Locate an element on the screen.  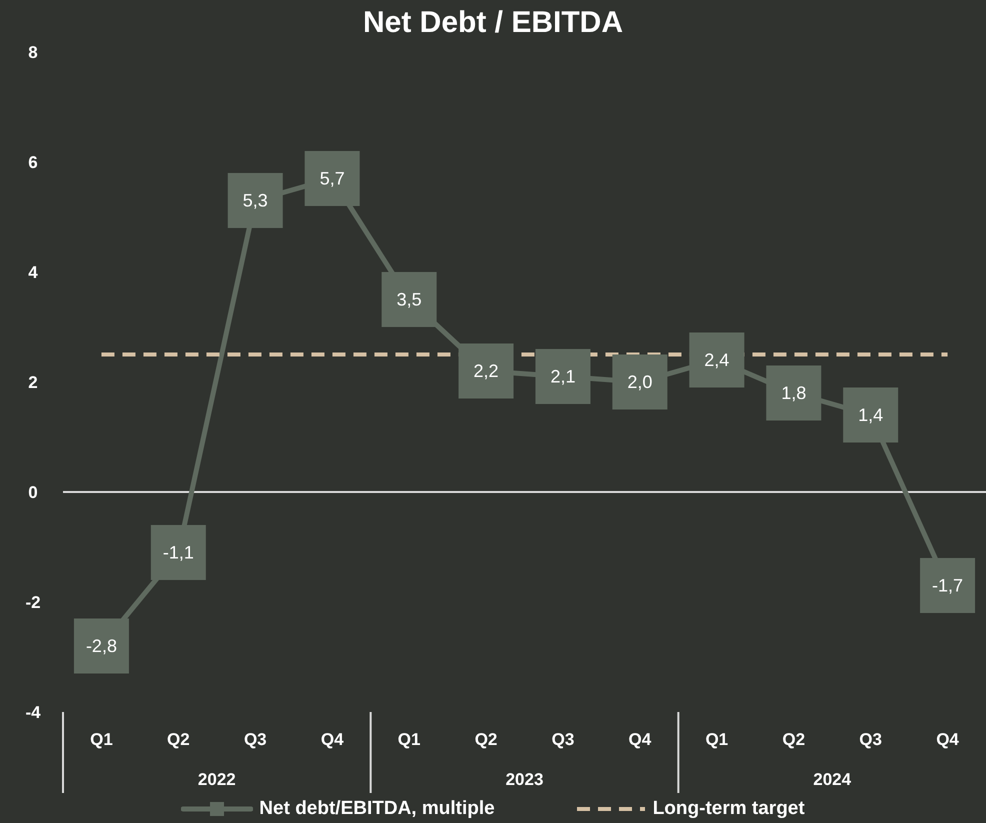
data-label: 1,4 is located at coordinates (871, 415).